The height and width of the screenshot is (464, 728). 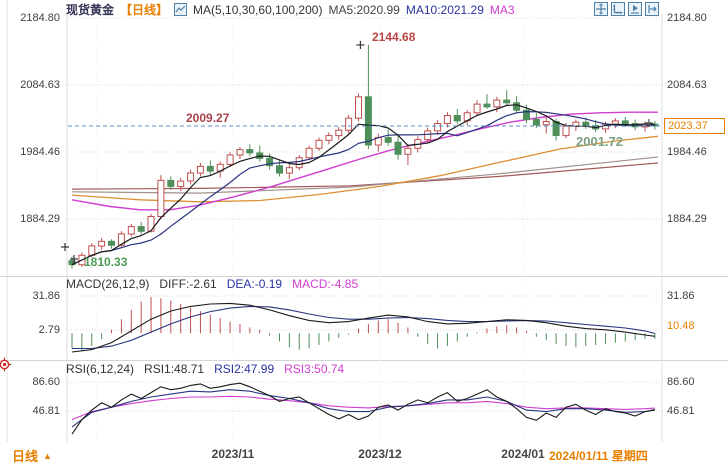 I want to click on ma30-value-truncated: MA3, so click(x=502, y=9).